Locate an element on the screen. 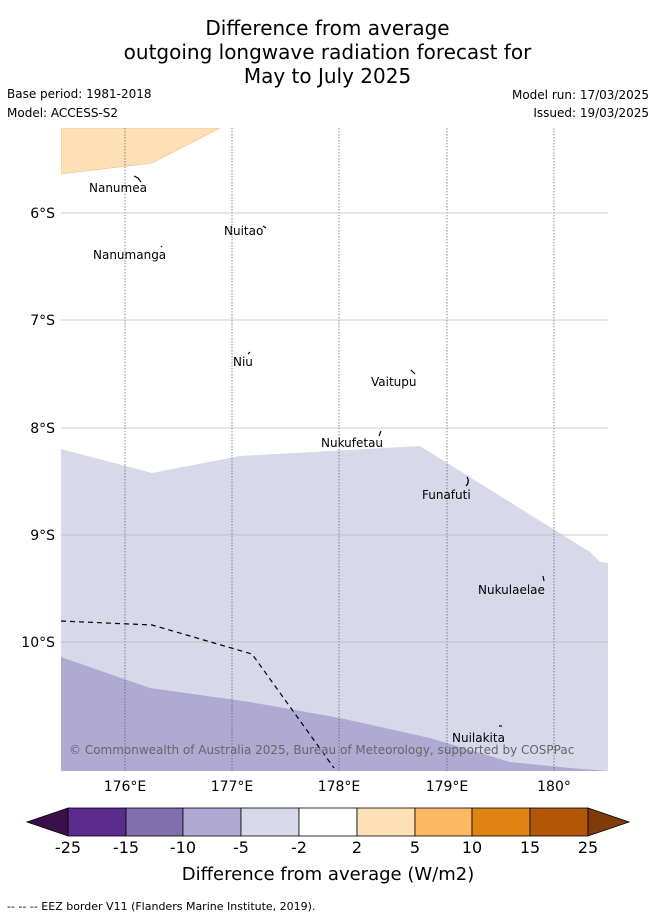 The image size is (655, 919). lat-label-8s: 8°S is located at coordinates (42, 429).